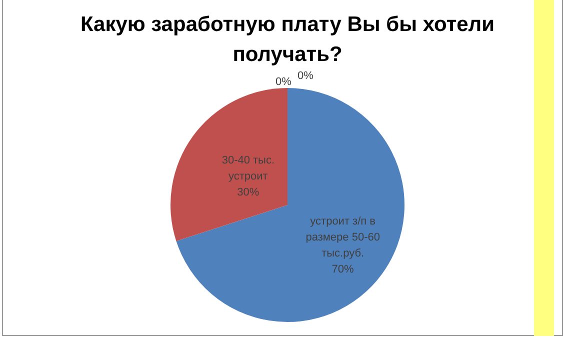 This screenshot has height=337, width=575. I want to click on data-label: 70%, so click(343, 269).